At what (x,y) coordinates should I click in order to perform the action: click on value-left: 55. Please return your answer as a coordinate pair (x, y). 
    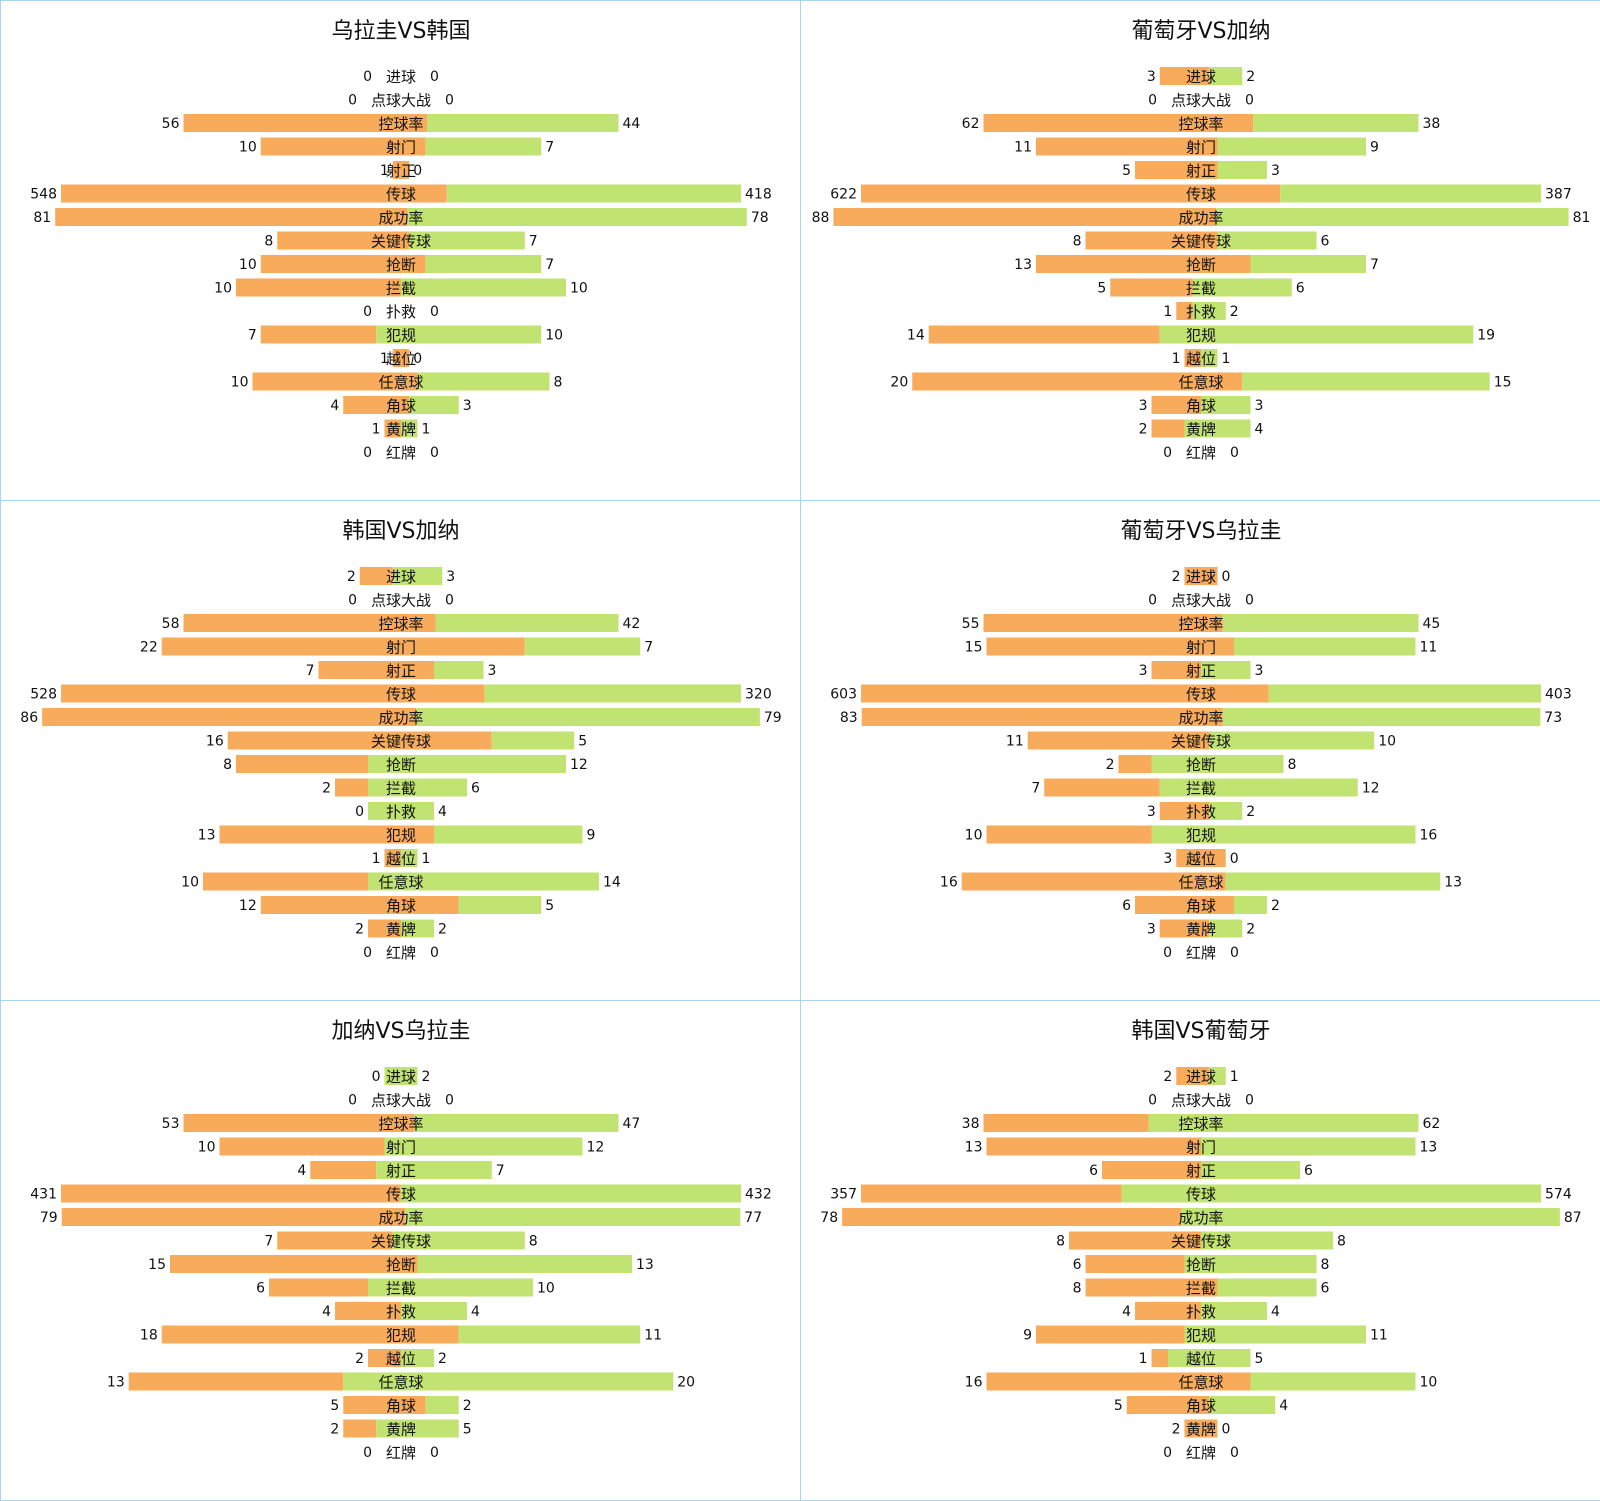
    Looking at the image, I should click on (971, 624).